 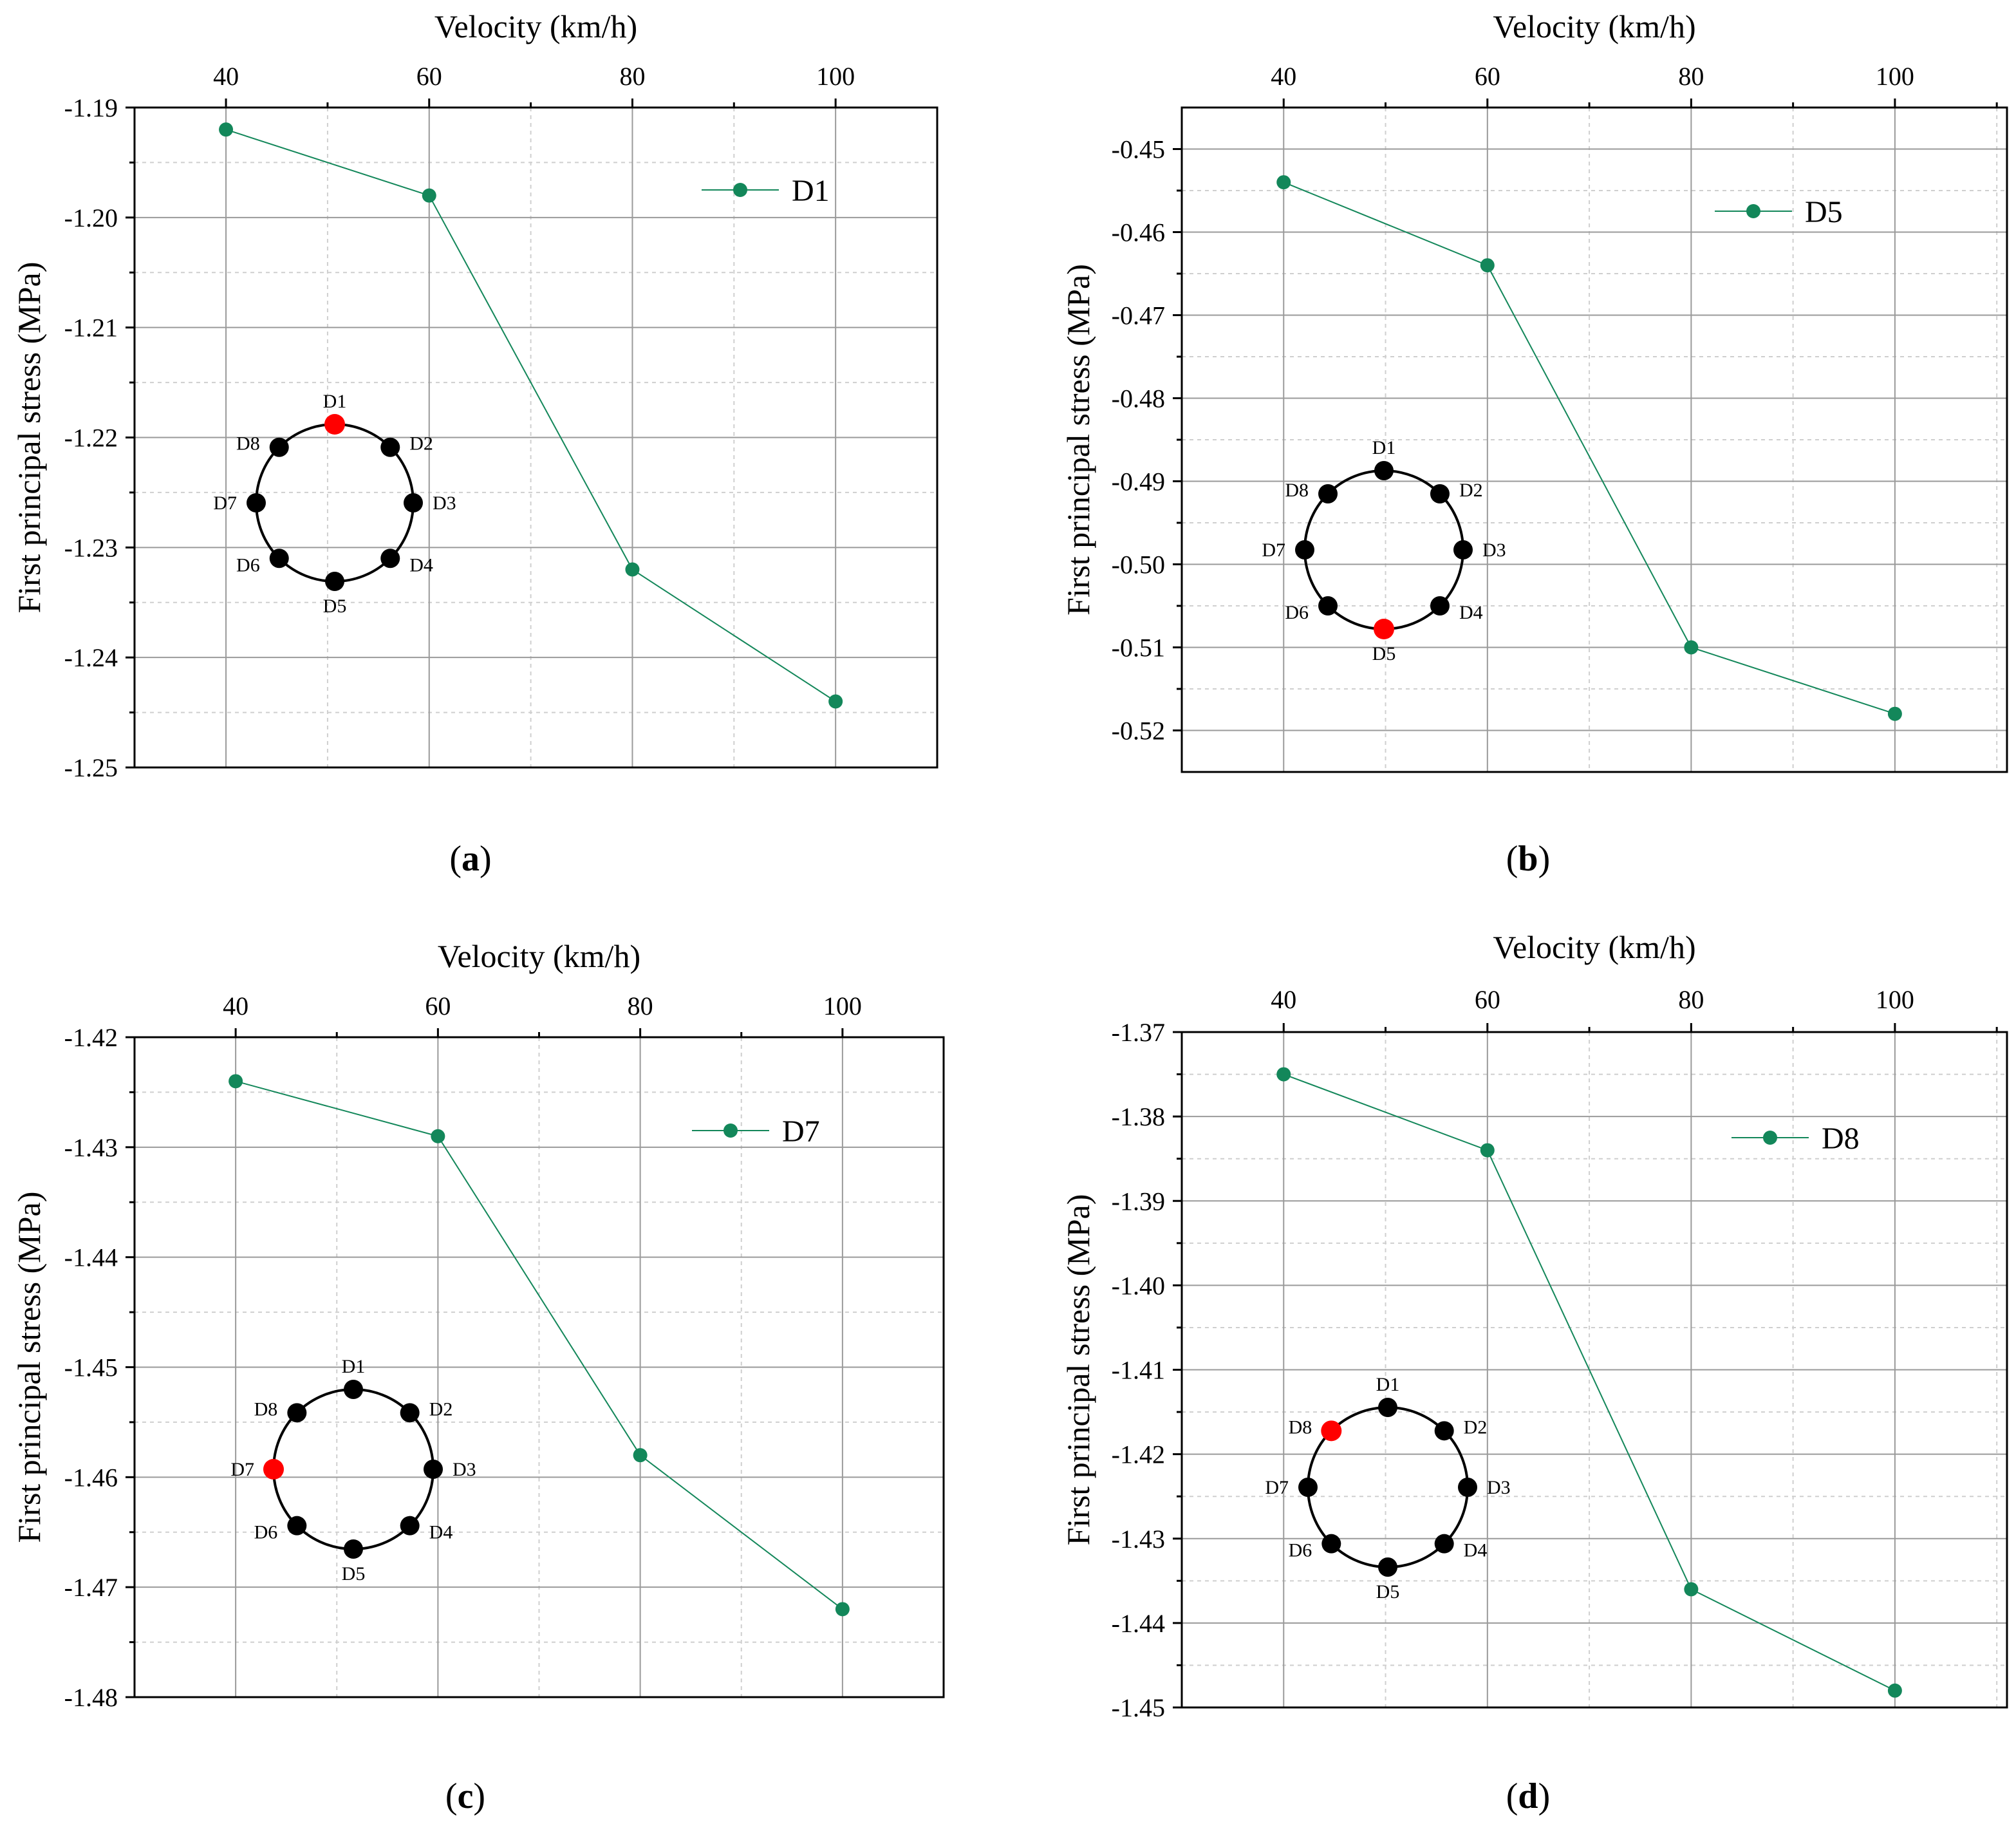 I want to click on y-tick-label: -1.22, so click(x=91, y=438).